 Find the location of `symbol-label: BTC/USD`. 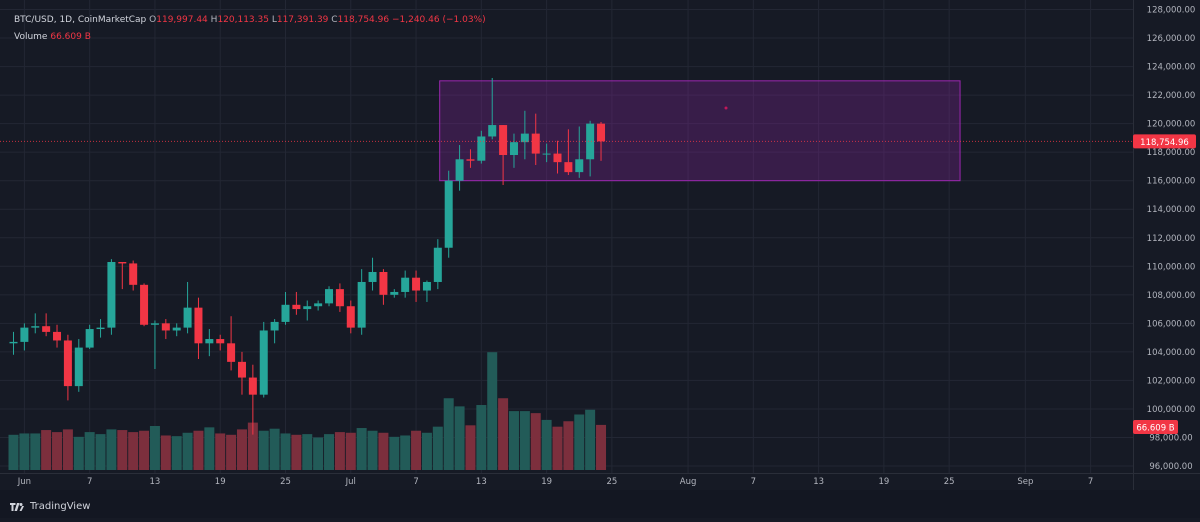

symbol-label: BTC/USD is located at coordinates (34, 20).